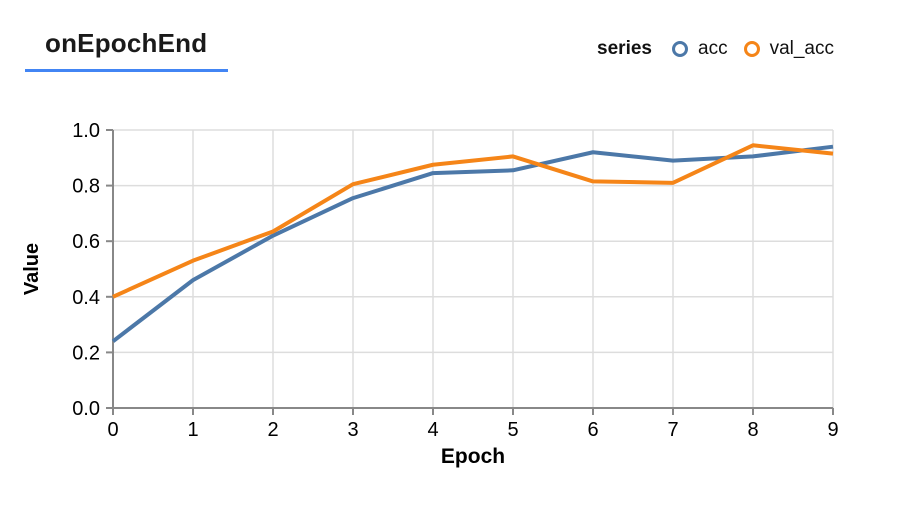 The width and height of the screenshot is (900, 507). What do you see at coordinates (32, 269) in the screenshot?
I see `y-axis-title: Value` at bounding box center [32, 269].